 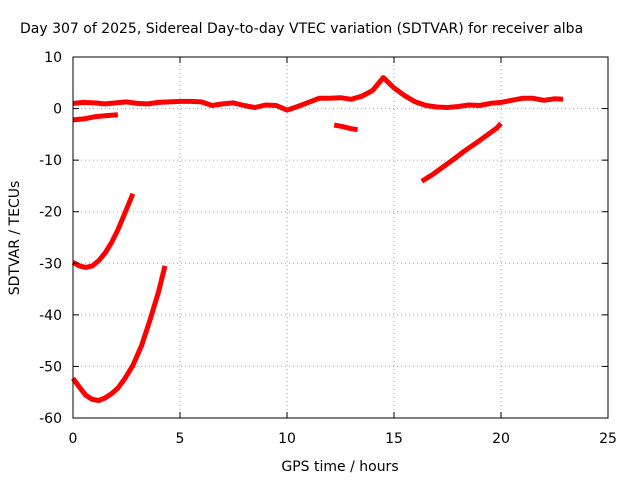 I want to click on y-tick-label: -20, so click(x=50, y=213).